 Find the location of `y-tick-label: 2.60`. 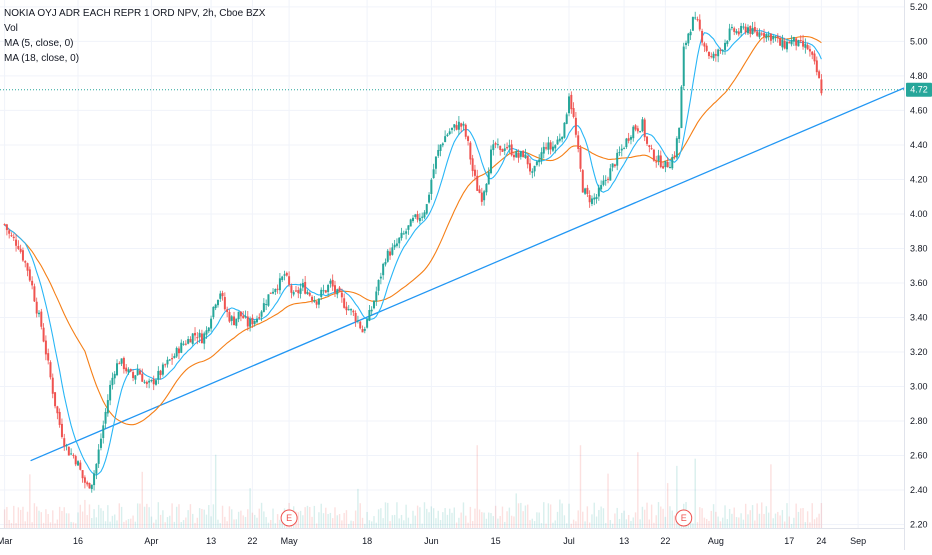

y-tick-label: 2.60 is located at coordinates (919, 456).